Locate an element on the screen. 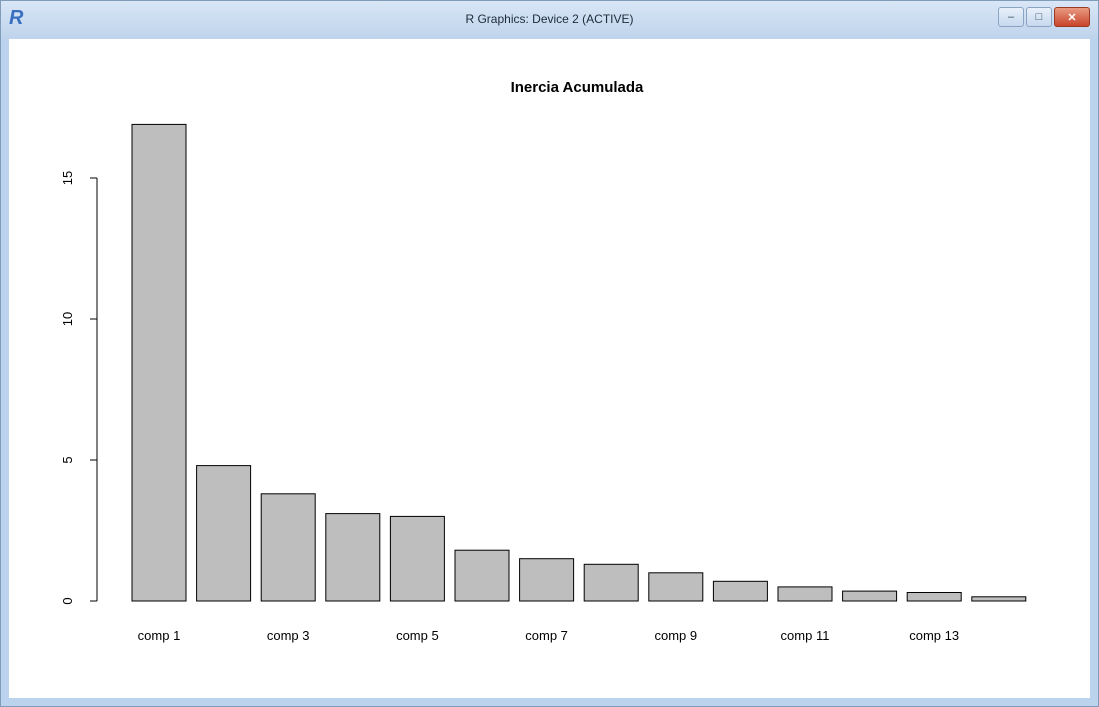 Image resolution: width=1099 pixels, height=707 pixels. minimize-icon: – is located at coordinates (1011, 17).